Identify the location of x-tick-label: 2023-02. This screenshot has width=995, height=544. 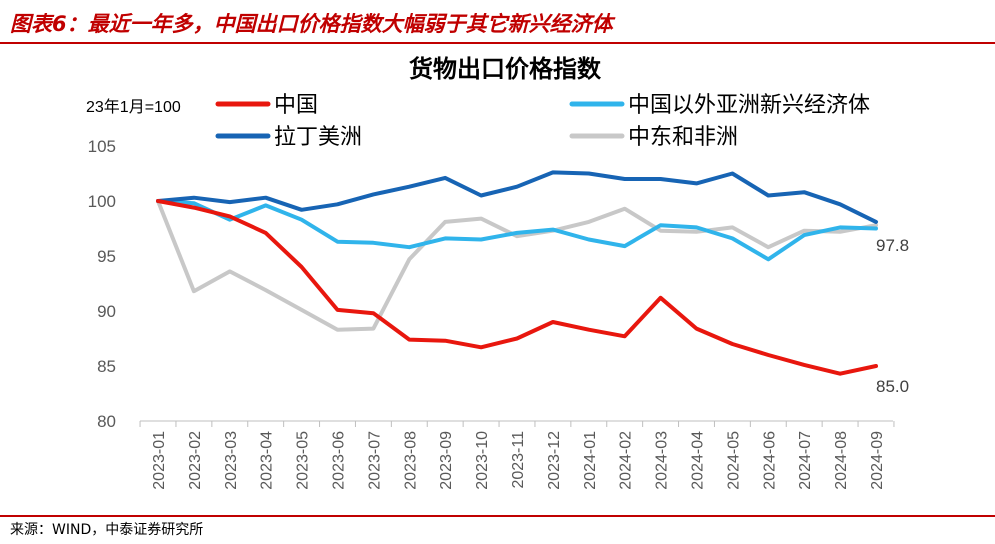
(195, 460).